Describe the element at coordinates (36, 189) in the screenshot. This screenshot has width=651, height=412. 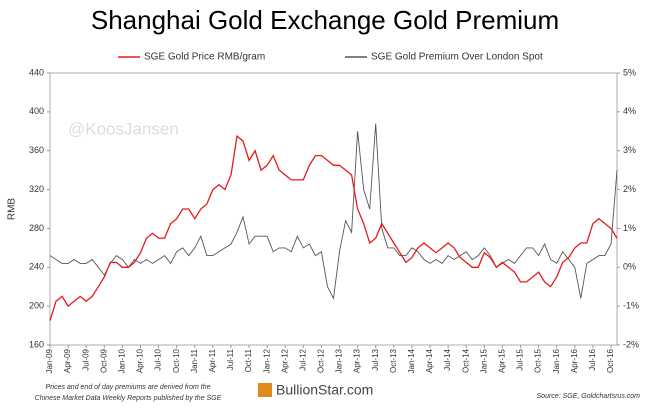
I see `y-tick-label: 320` at that location.